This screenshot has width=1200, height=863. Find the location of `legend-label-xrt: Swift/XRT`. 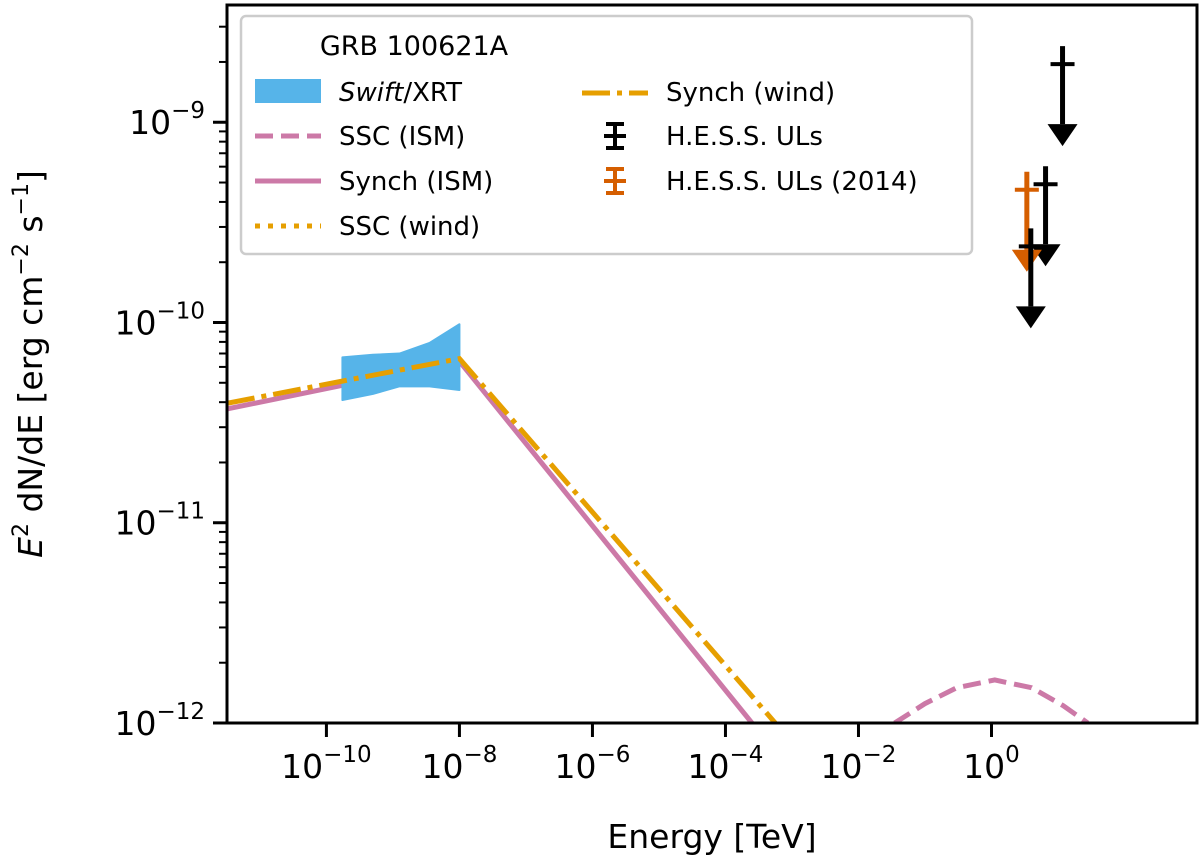

legend-label-xrt: Swift/XRT is located at coordinates (400, 93).